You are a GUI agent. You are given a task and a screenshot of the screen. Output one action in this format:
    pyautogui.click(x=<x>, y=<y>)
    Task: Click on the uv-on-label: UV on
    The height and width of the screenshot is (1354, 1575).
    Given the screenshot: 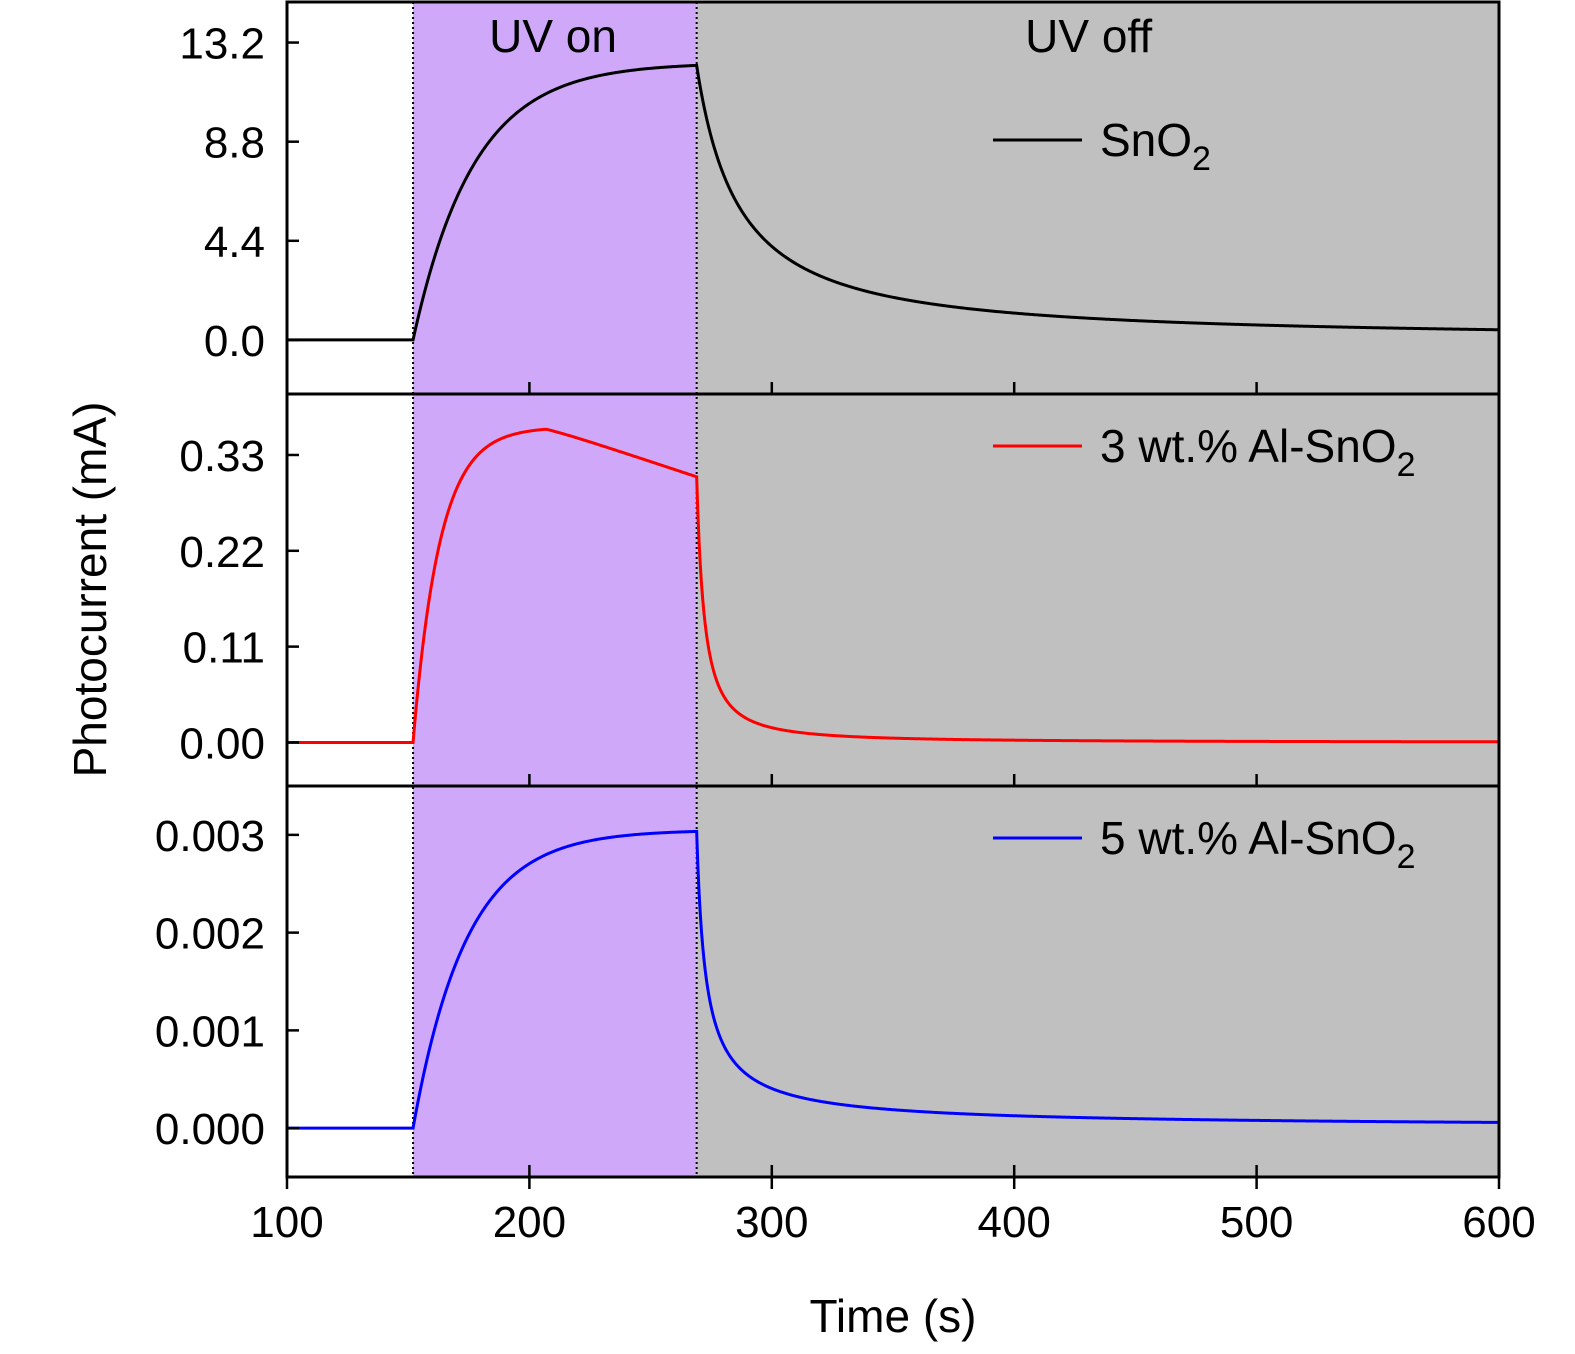 What is the action you would take?
    pyautogui.click(x=553, y=36)
    